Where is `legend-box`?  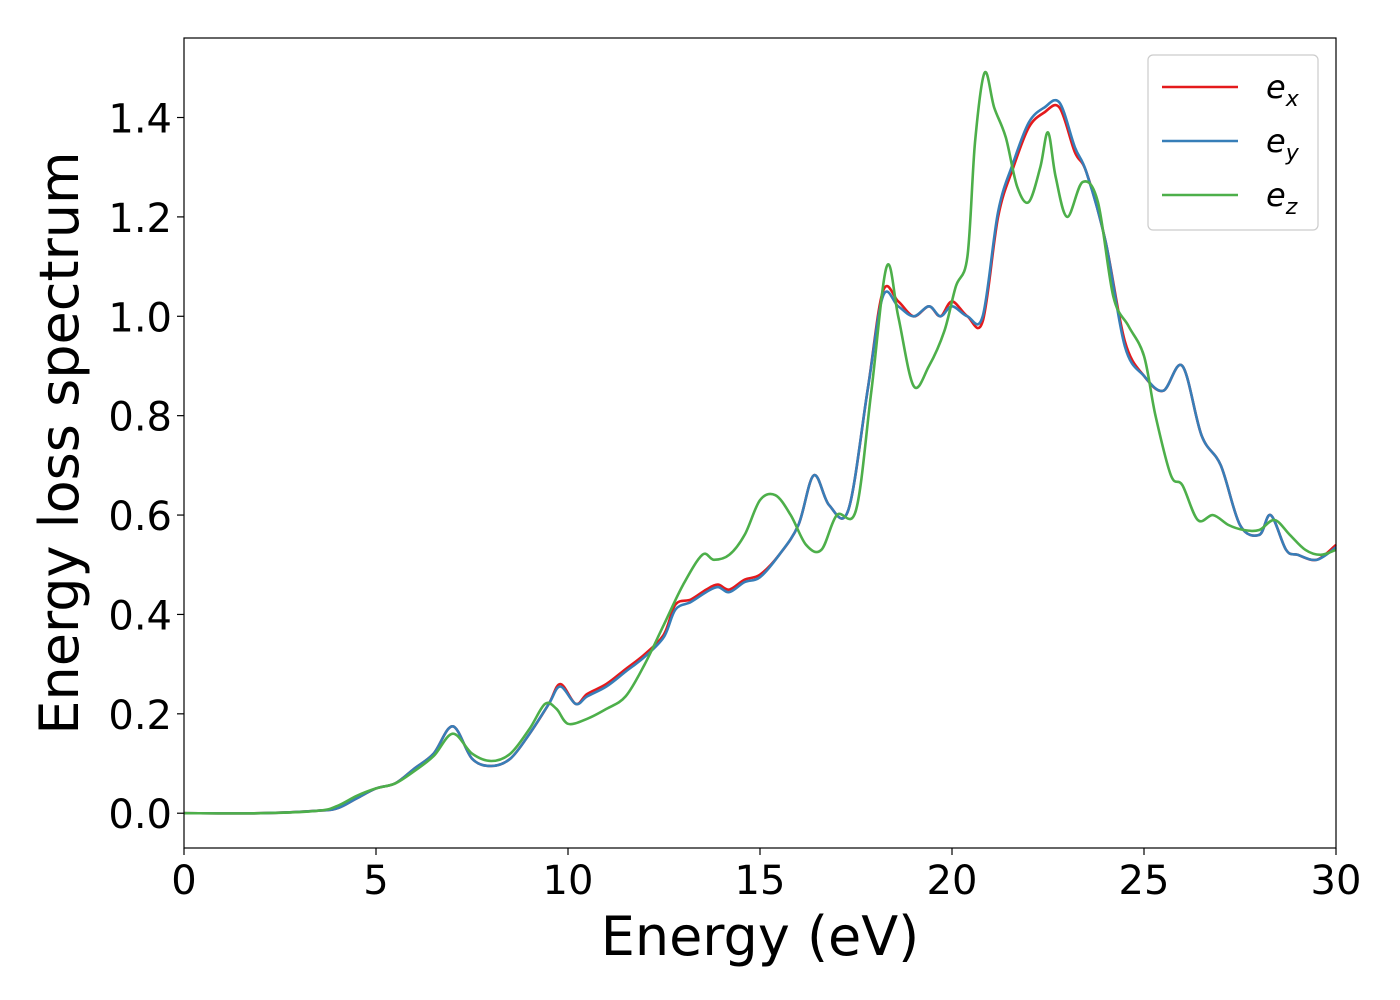
legend-box is located at coordinates (1233, 142).